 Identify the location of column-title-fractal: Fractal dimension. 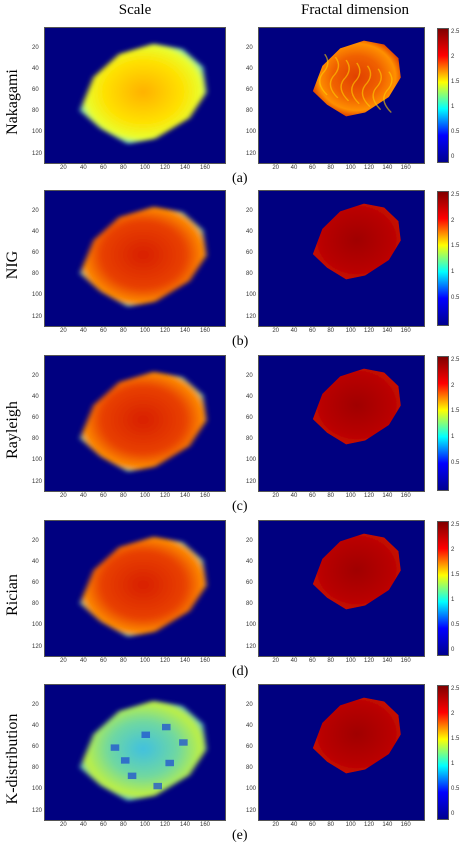
(355, 10).